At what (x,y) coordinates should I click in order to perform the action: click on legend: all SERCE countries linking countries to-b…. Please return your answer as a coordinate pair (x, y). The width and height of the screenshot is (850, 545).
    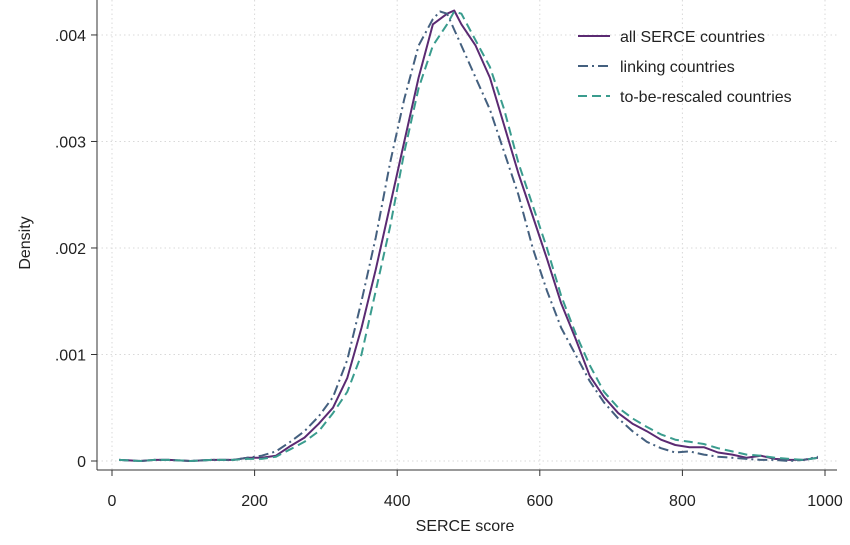
    Looking at the image, I should click on (685, 67).